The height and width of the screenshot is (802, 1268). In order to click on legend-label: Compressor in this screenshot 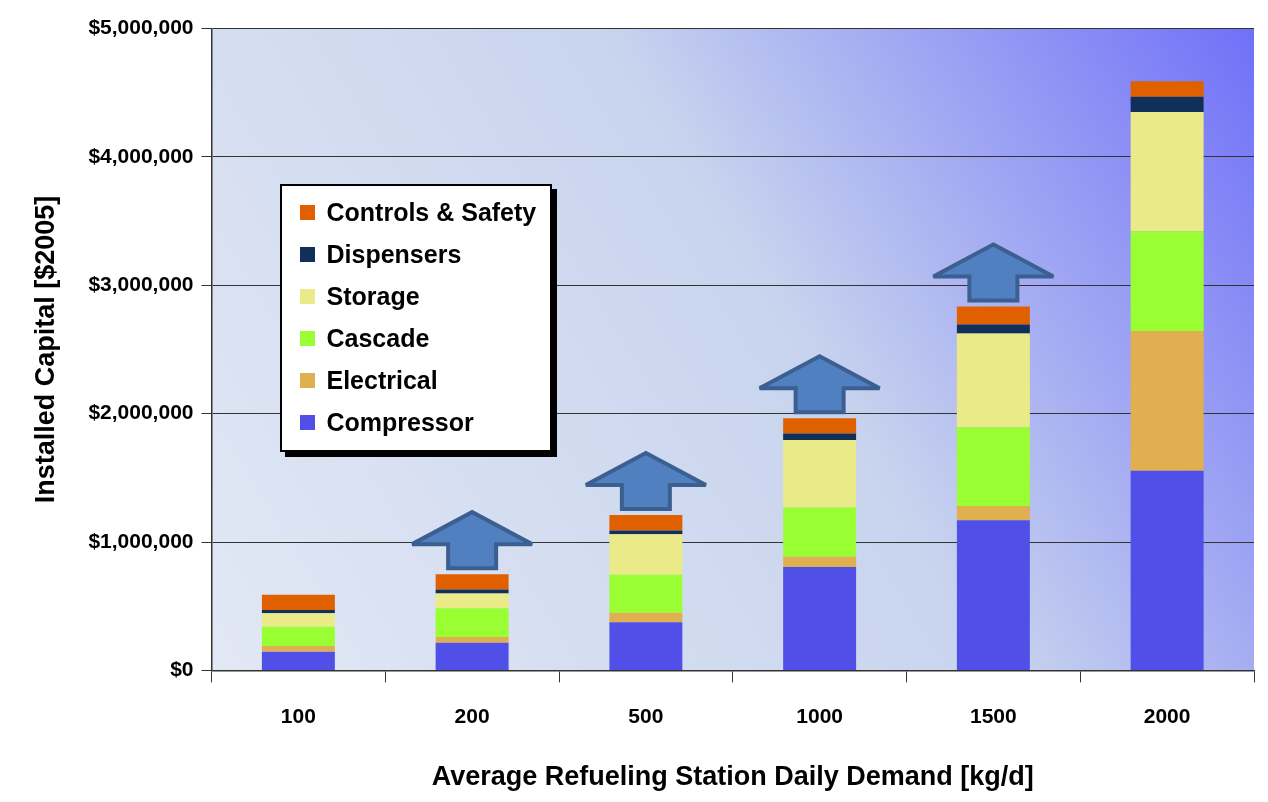, I will do `click(400, 423)`.